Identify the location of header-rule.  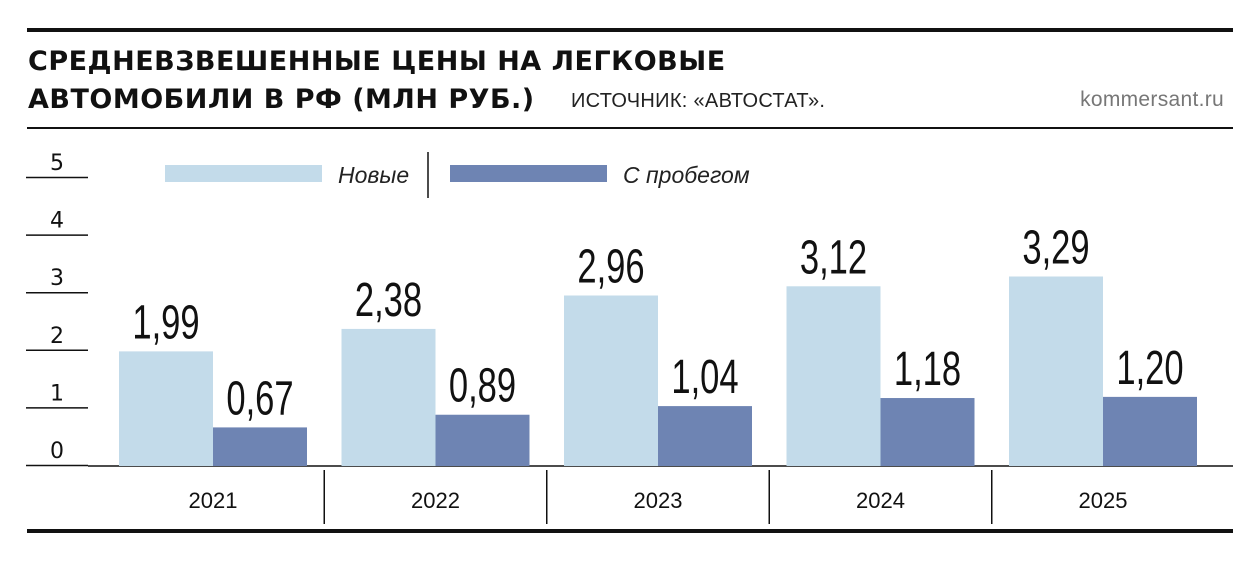
(630, 128).